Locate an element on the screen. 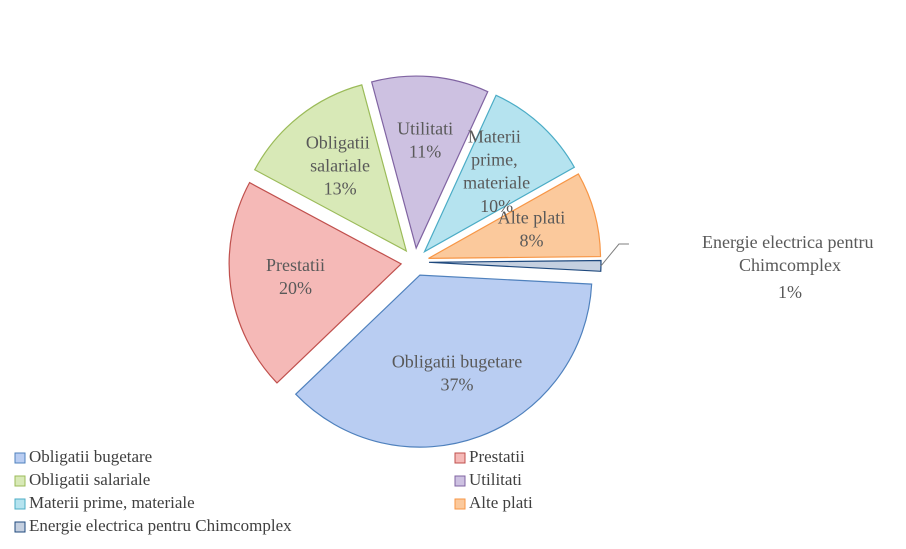 The image size is (906, 549). slice-label: Obligatii bugetare is located at coordinates (457, 362).